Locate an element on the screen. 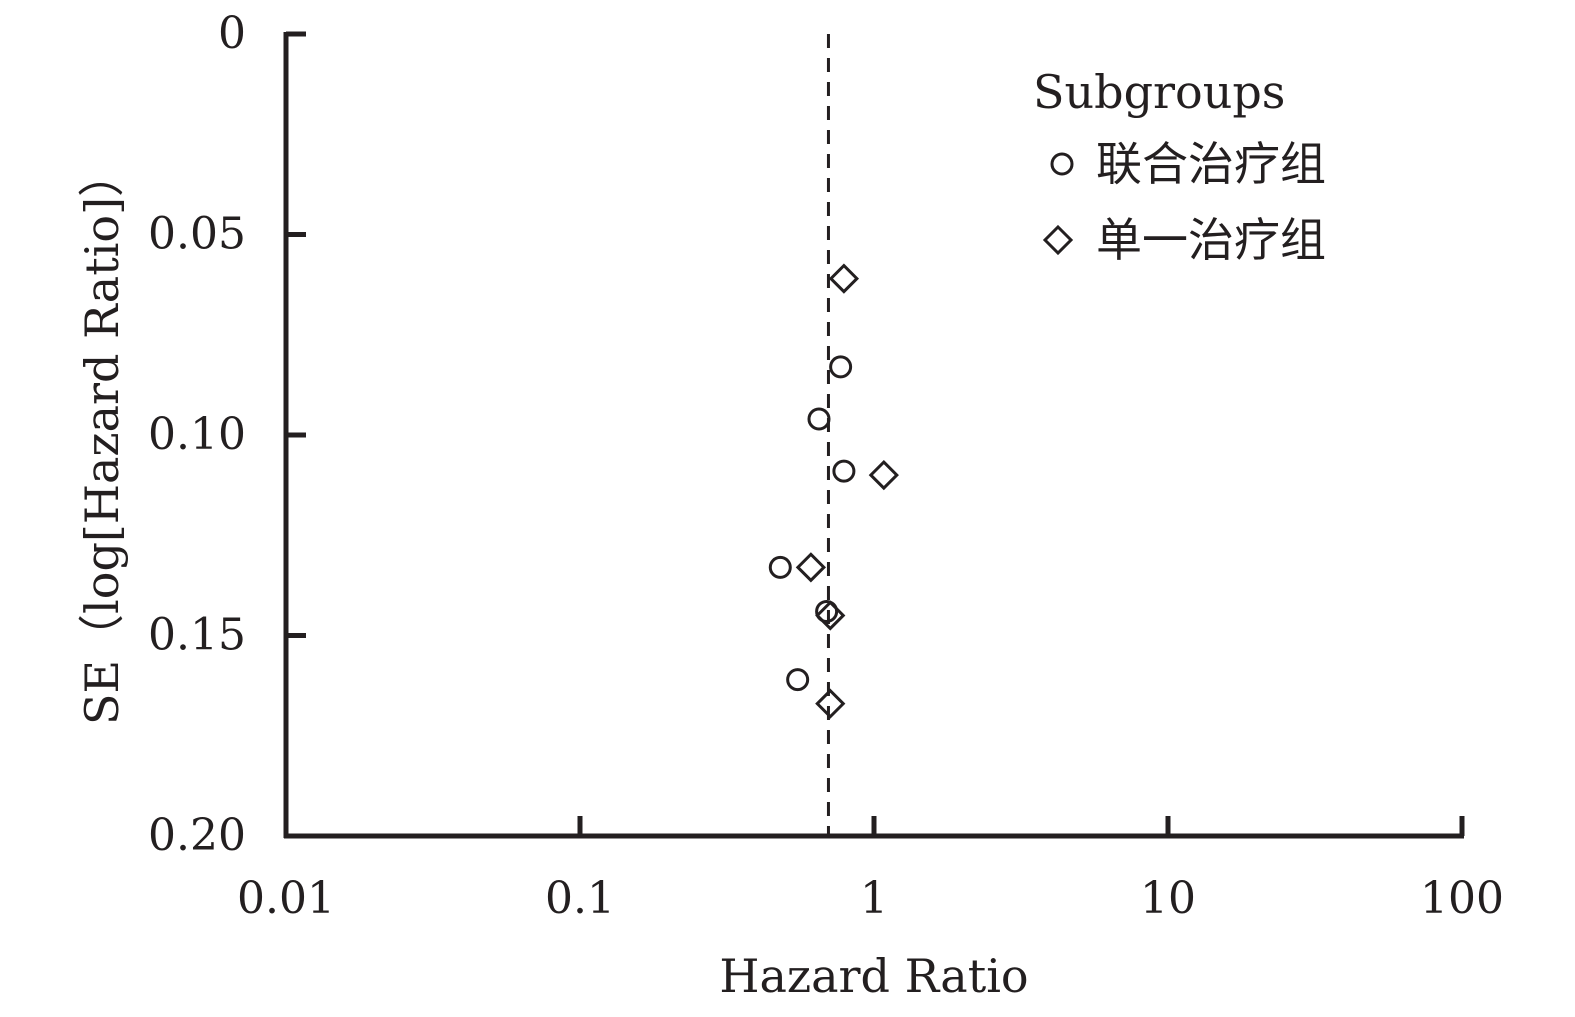  legend-label: 单一治疗组 is located at coordinates (1211, 240).